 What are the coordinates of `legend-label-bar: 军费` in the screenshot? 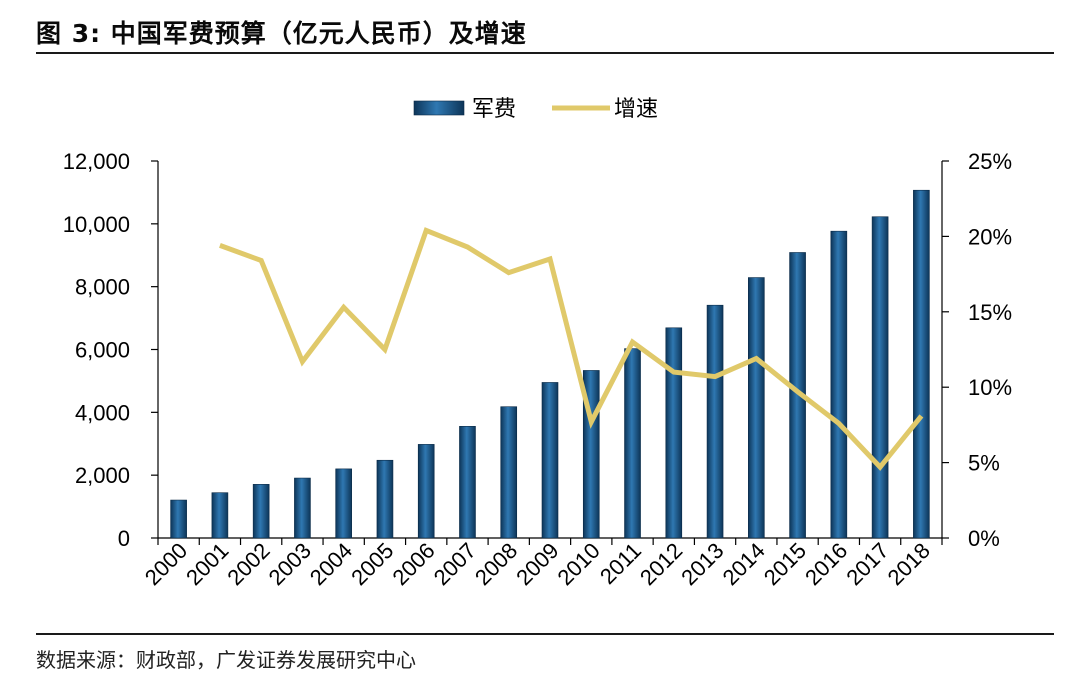 It's located at (494, 109).